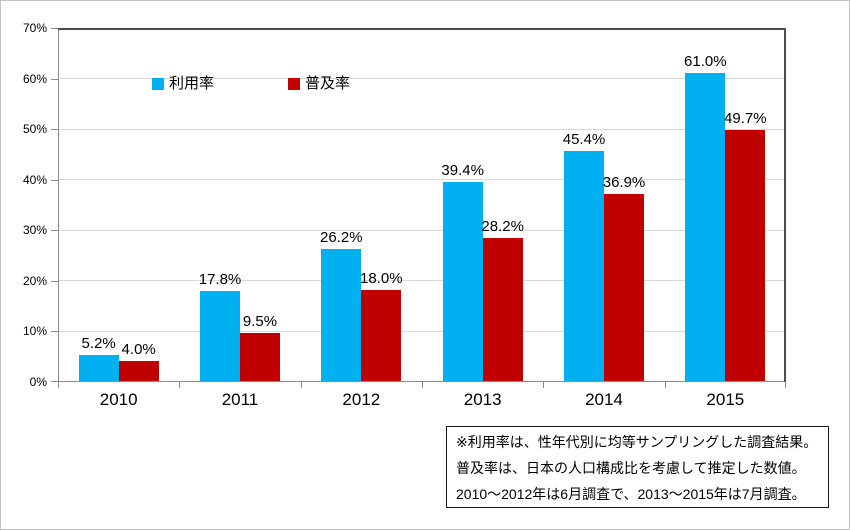 The width and height of the screenshot is (850, 530). Describe the element at coordinates (34, 28) in the screenshot. I see `y-axis-tick-label: 70%` at that location.